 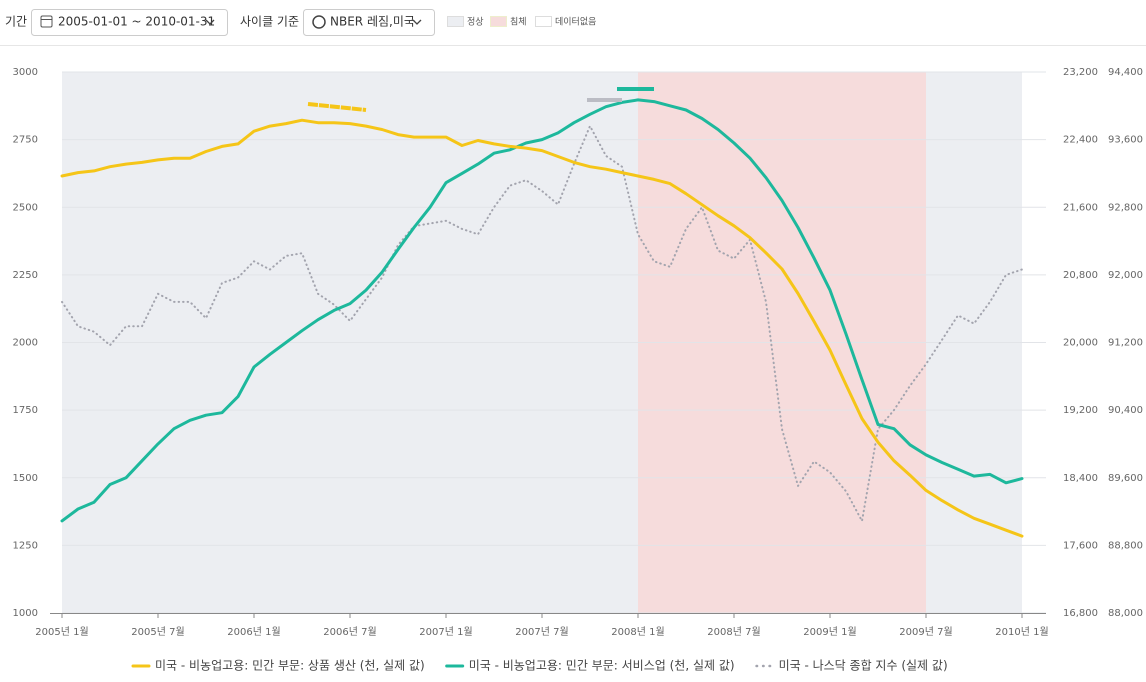 What do you see at coordinates (1125, 545) in the screenshot?
I see `y3-tick-label: 88,800` at bounding box center [1125, 545].